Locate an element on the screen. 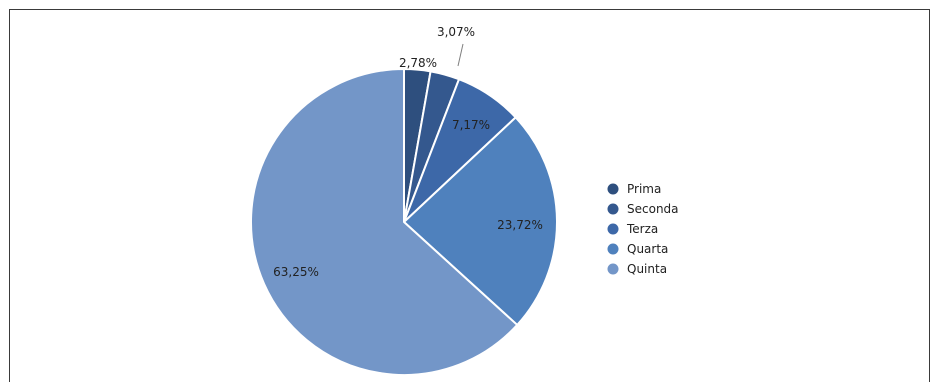 The image size is (939, 382). legend-marker-quinta is located at coordinates (613, 269).